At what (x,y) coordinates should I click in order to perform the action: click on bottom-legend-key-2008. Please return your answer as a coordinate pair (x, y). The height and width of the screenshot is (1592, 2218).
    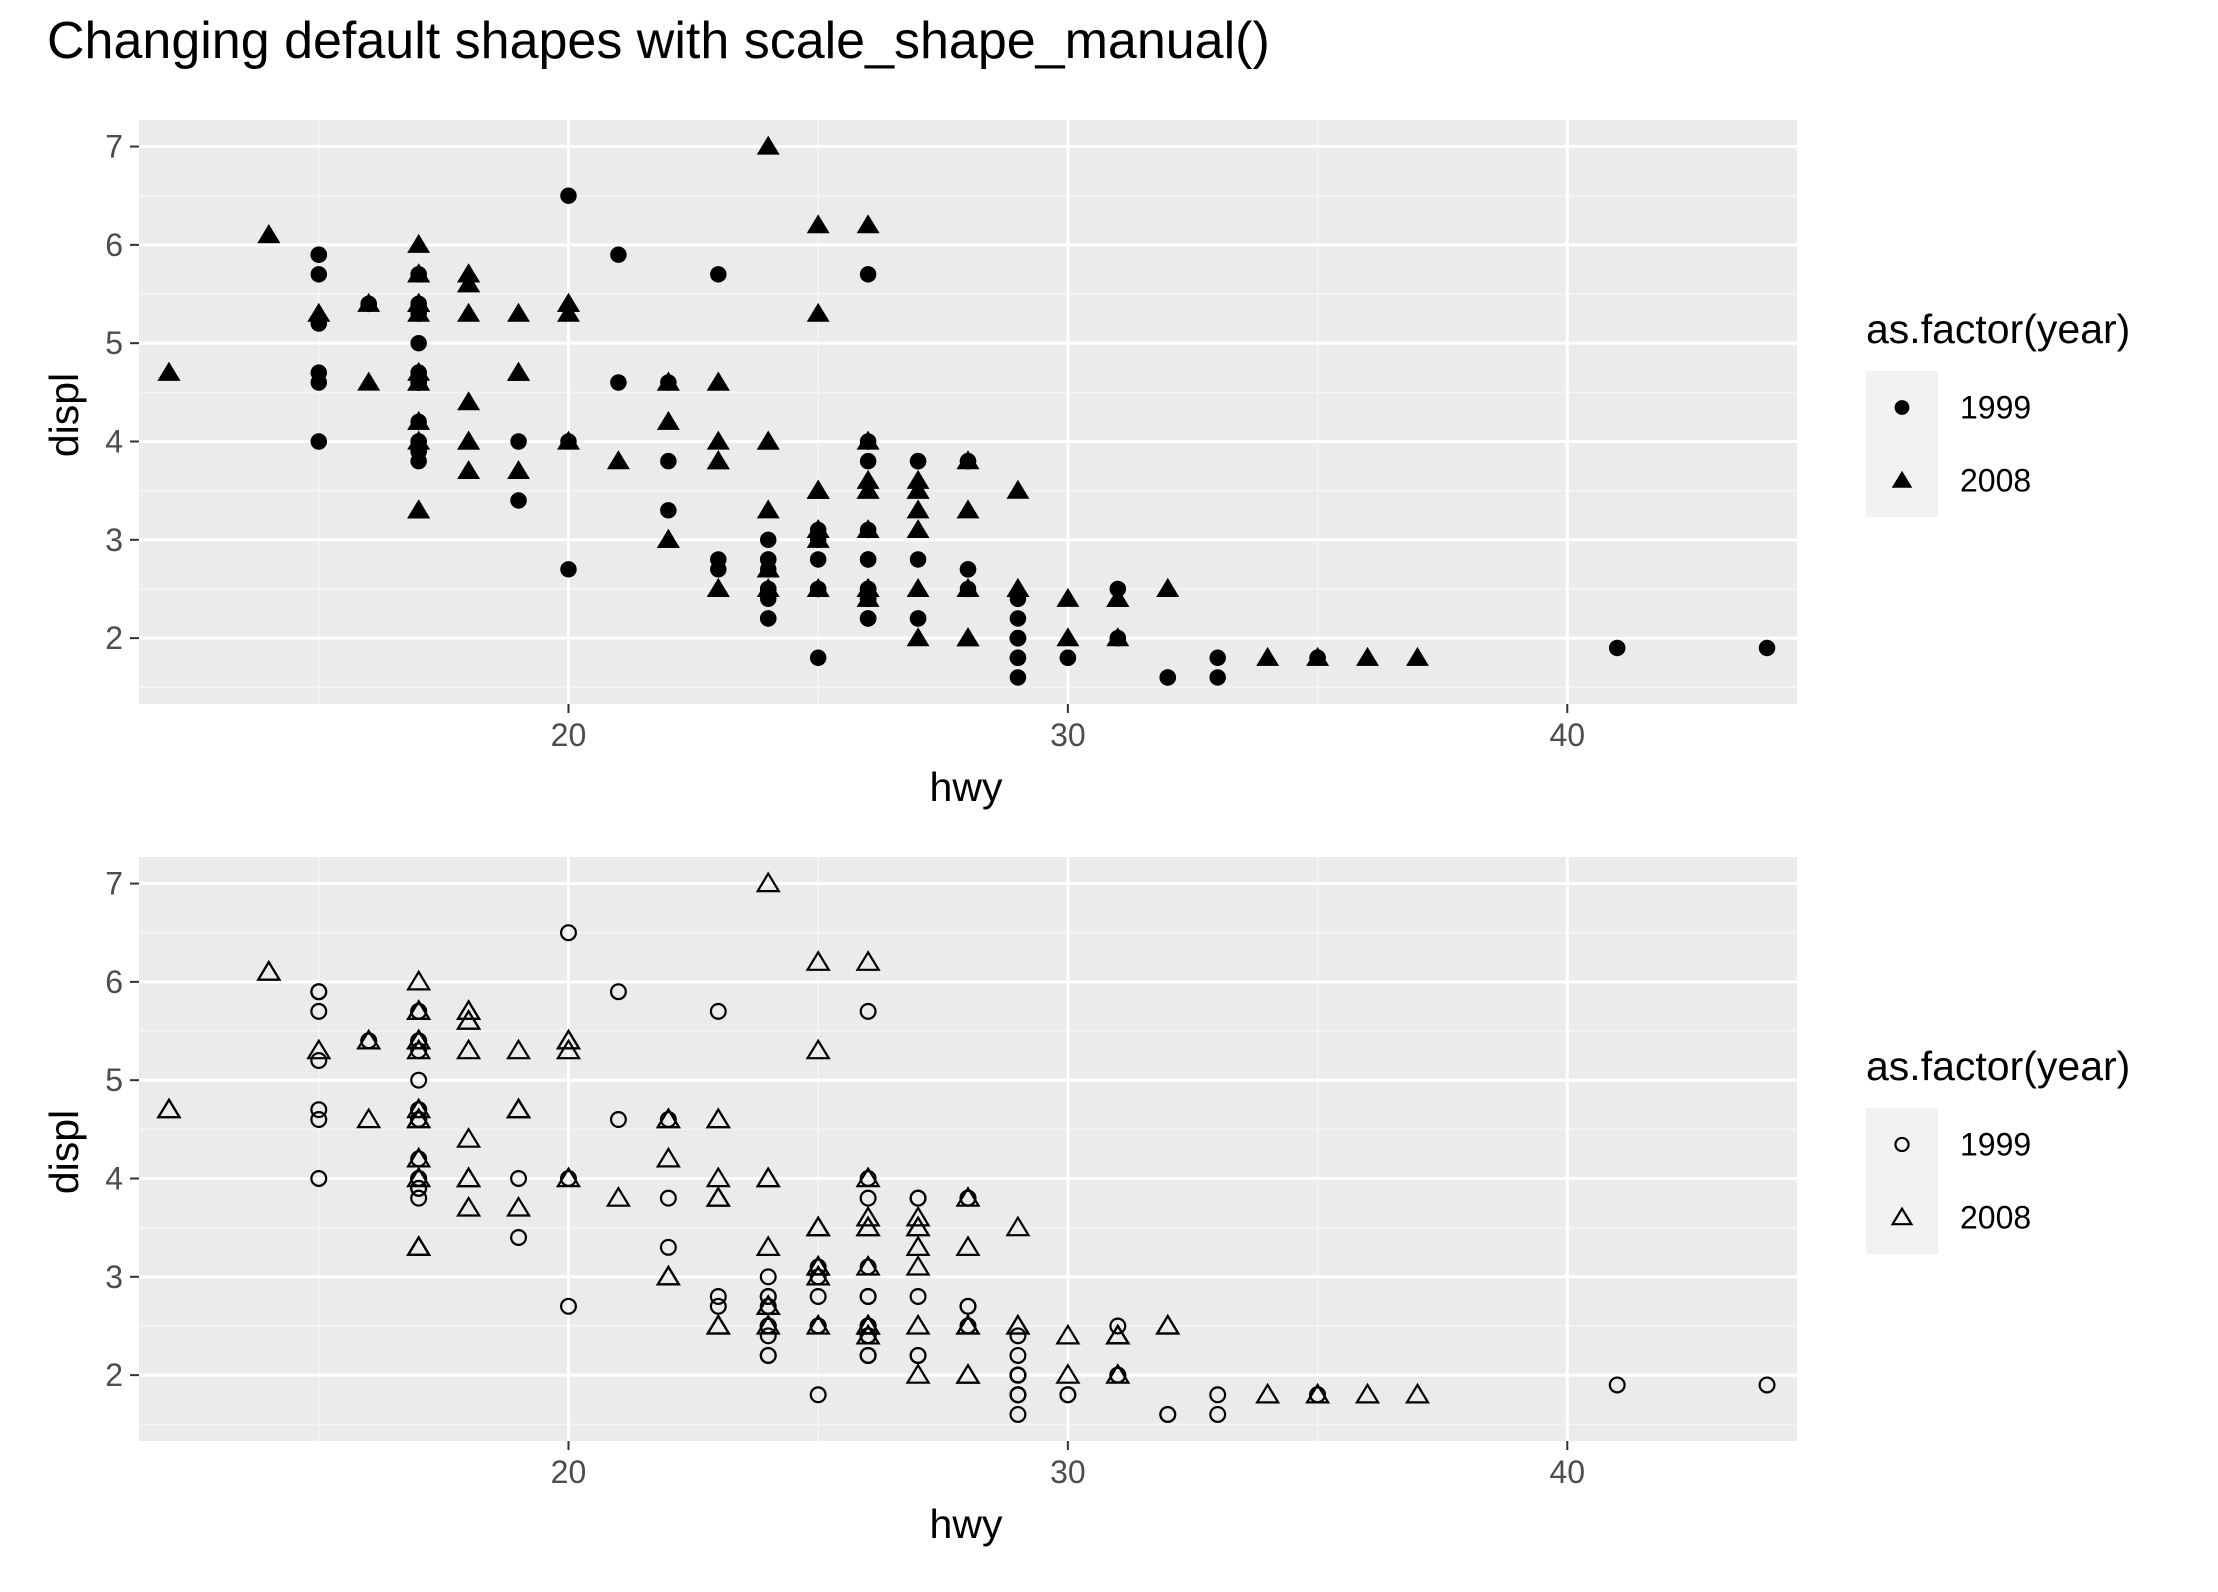
    Looking at the image, I should click on (1902, 1217).